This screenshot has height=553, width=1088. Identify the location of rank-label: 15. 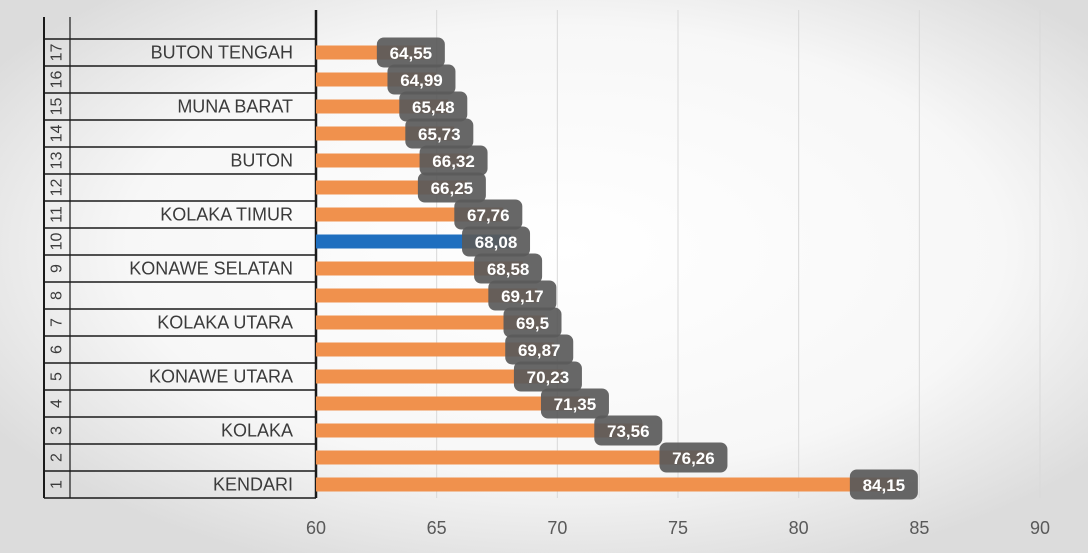
(57, 107).